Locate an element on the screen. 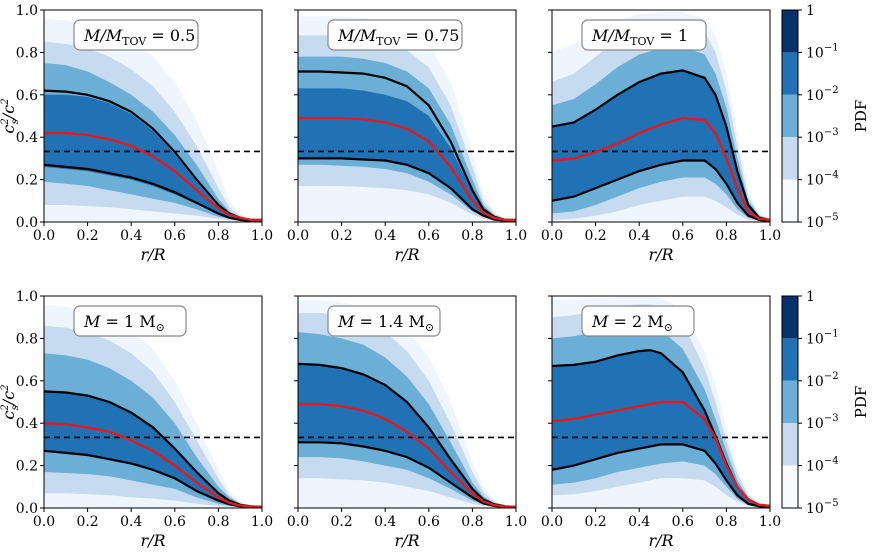  y-tick-label: 0.2 is located at coordinates (27, 467).